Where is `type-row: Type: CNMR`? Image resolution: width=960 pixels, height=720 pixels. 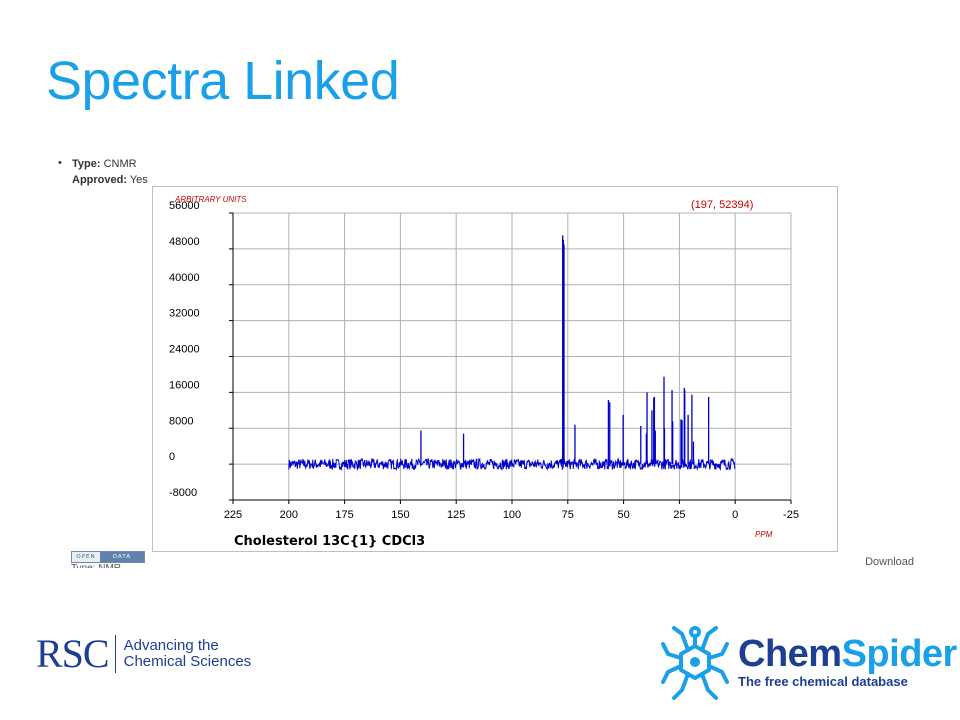 type-row: Type: CNMR is located at coordinates (103, 164).